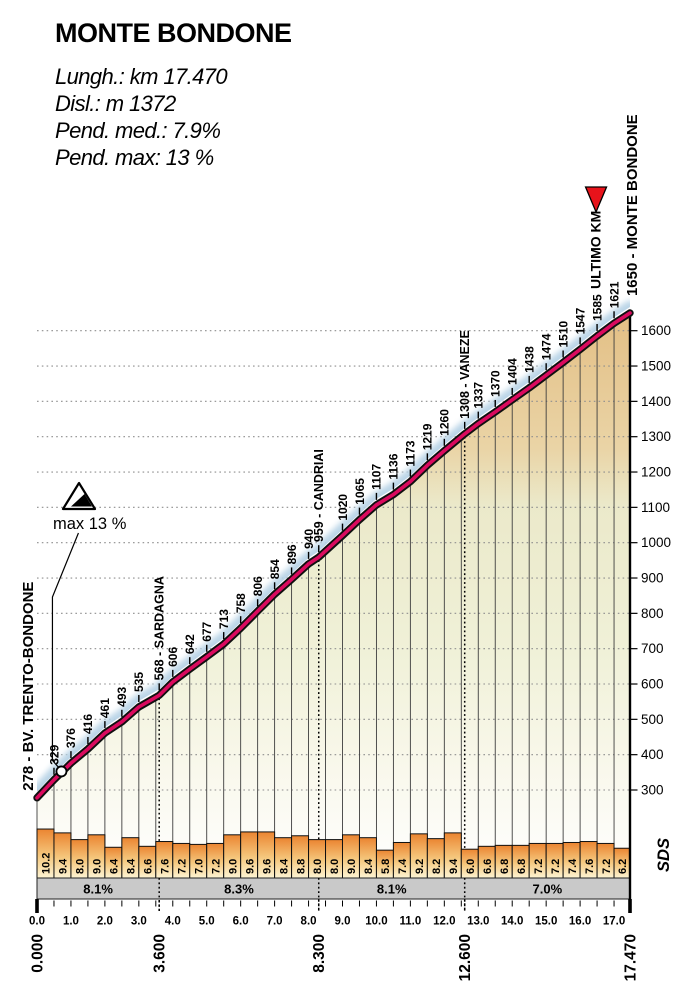 The image size is (685, 1000). I want to click on x-tick-label: 3.0, so click(139, 922).